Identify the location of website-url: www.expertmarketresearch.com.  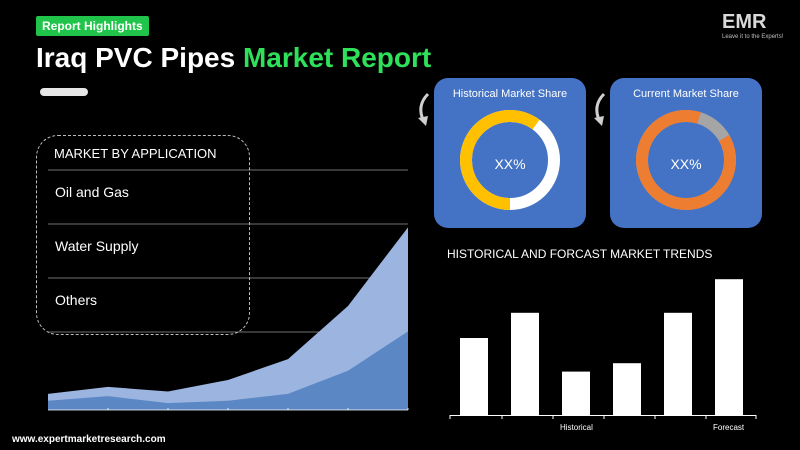
(89, 439).